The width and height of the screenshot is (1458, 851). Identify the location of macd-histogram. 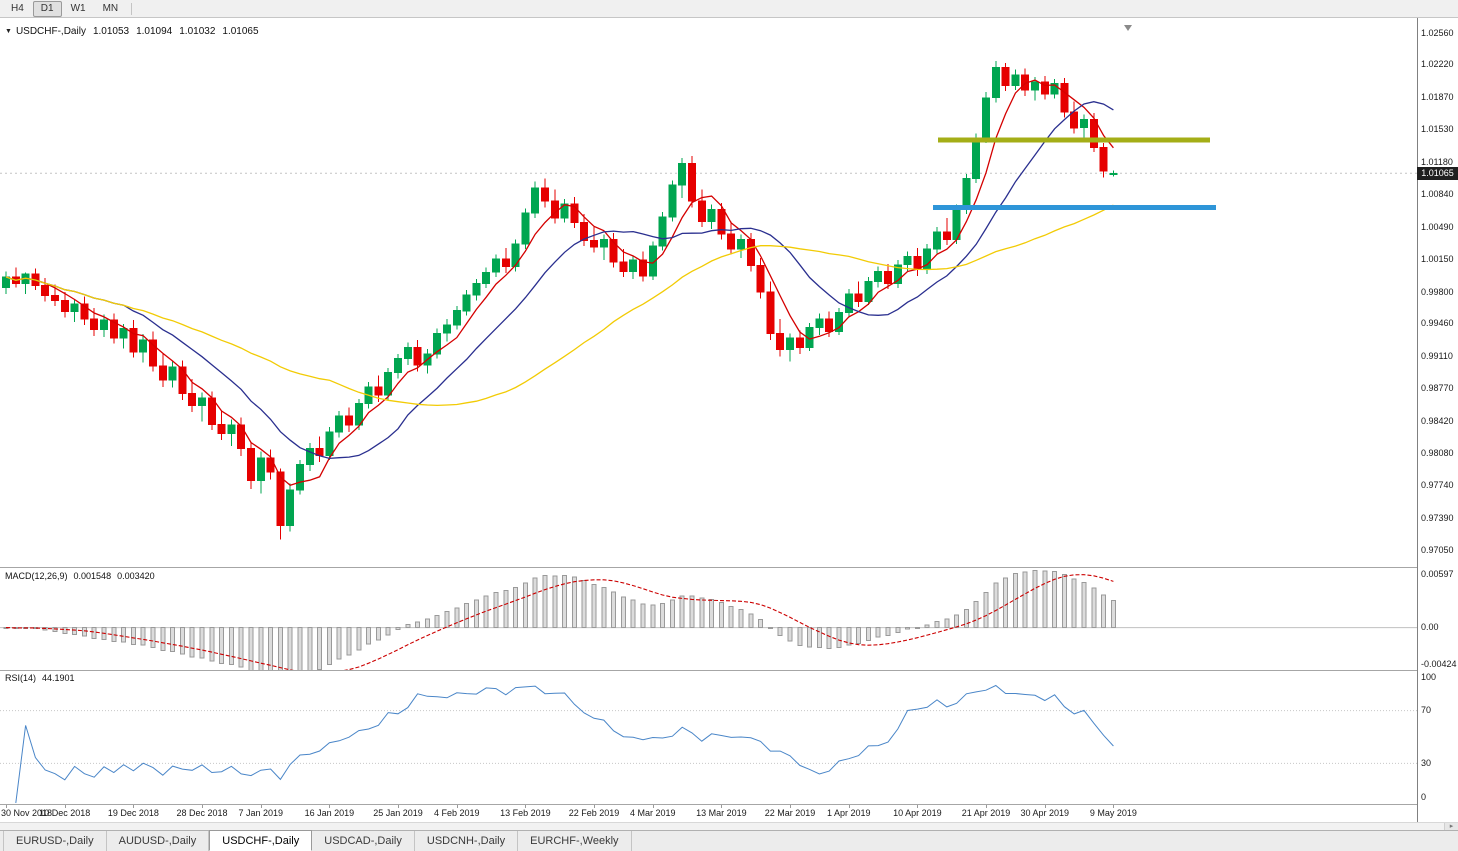
(559, 620).